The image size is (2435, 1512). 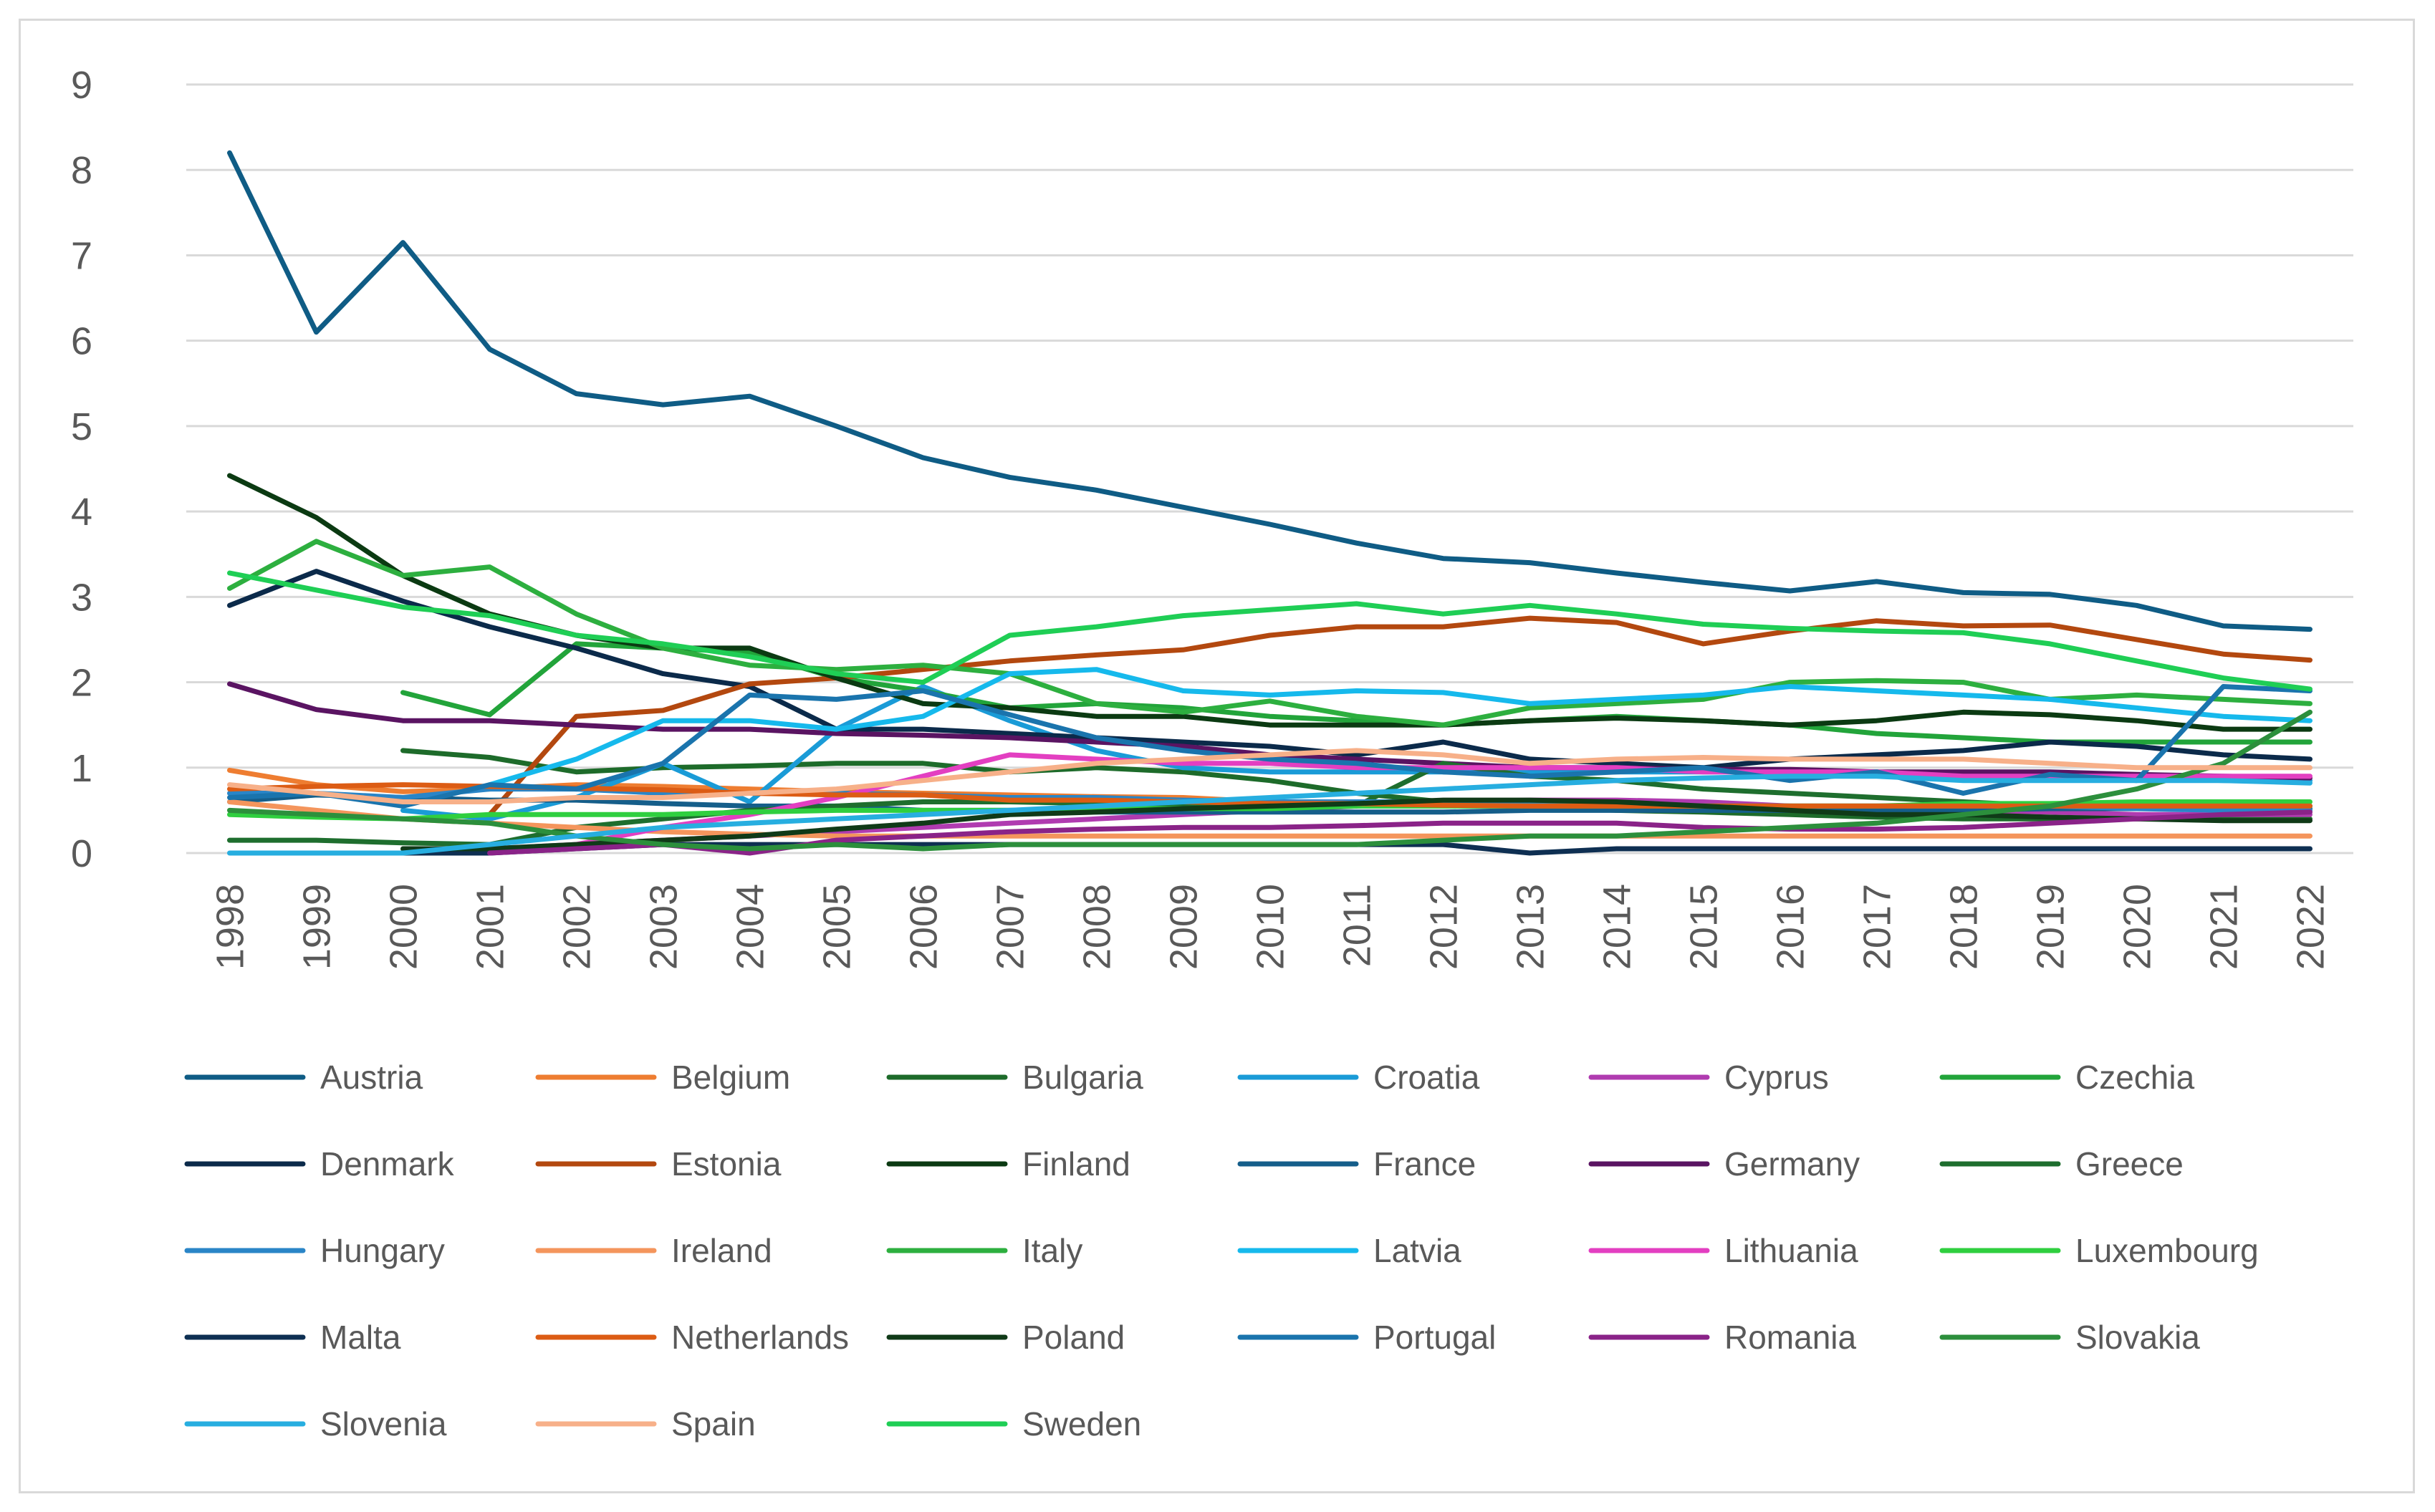 I want to click on x-tick-label: 2016, so click(x=1790, y=927).